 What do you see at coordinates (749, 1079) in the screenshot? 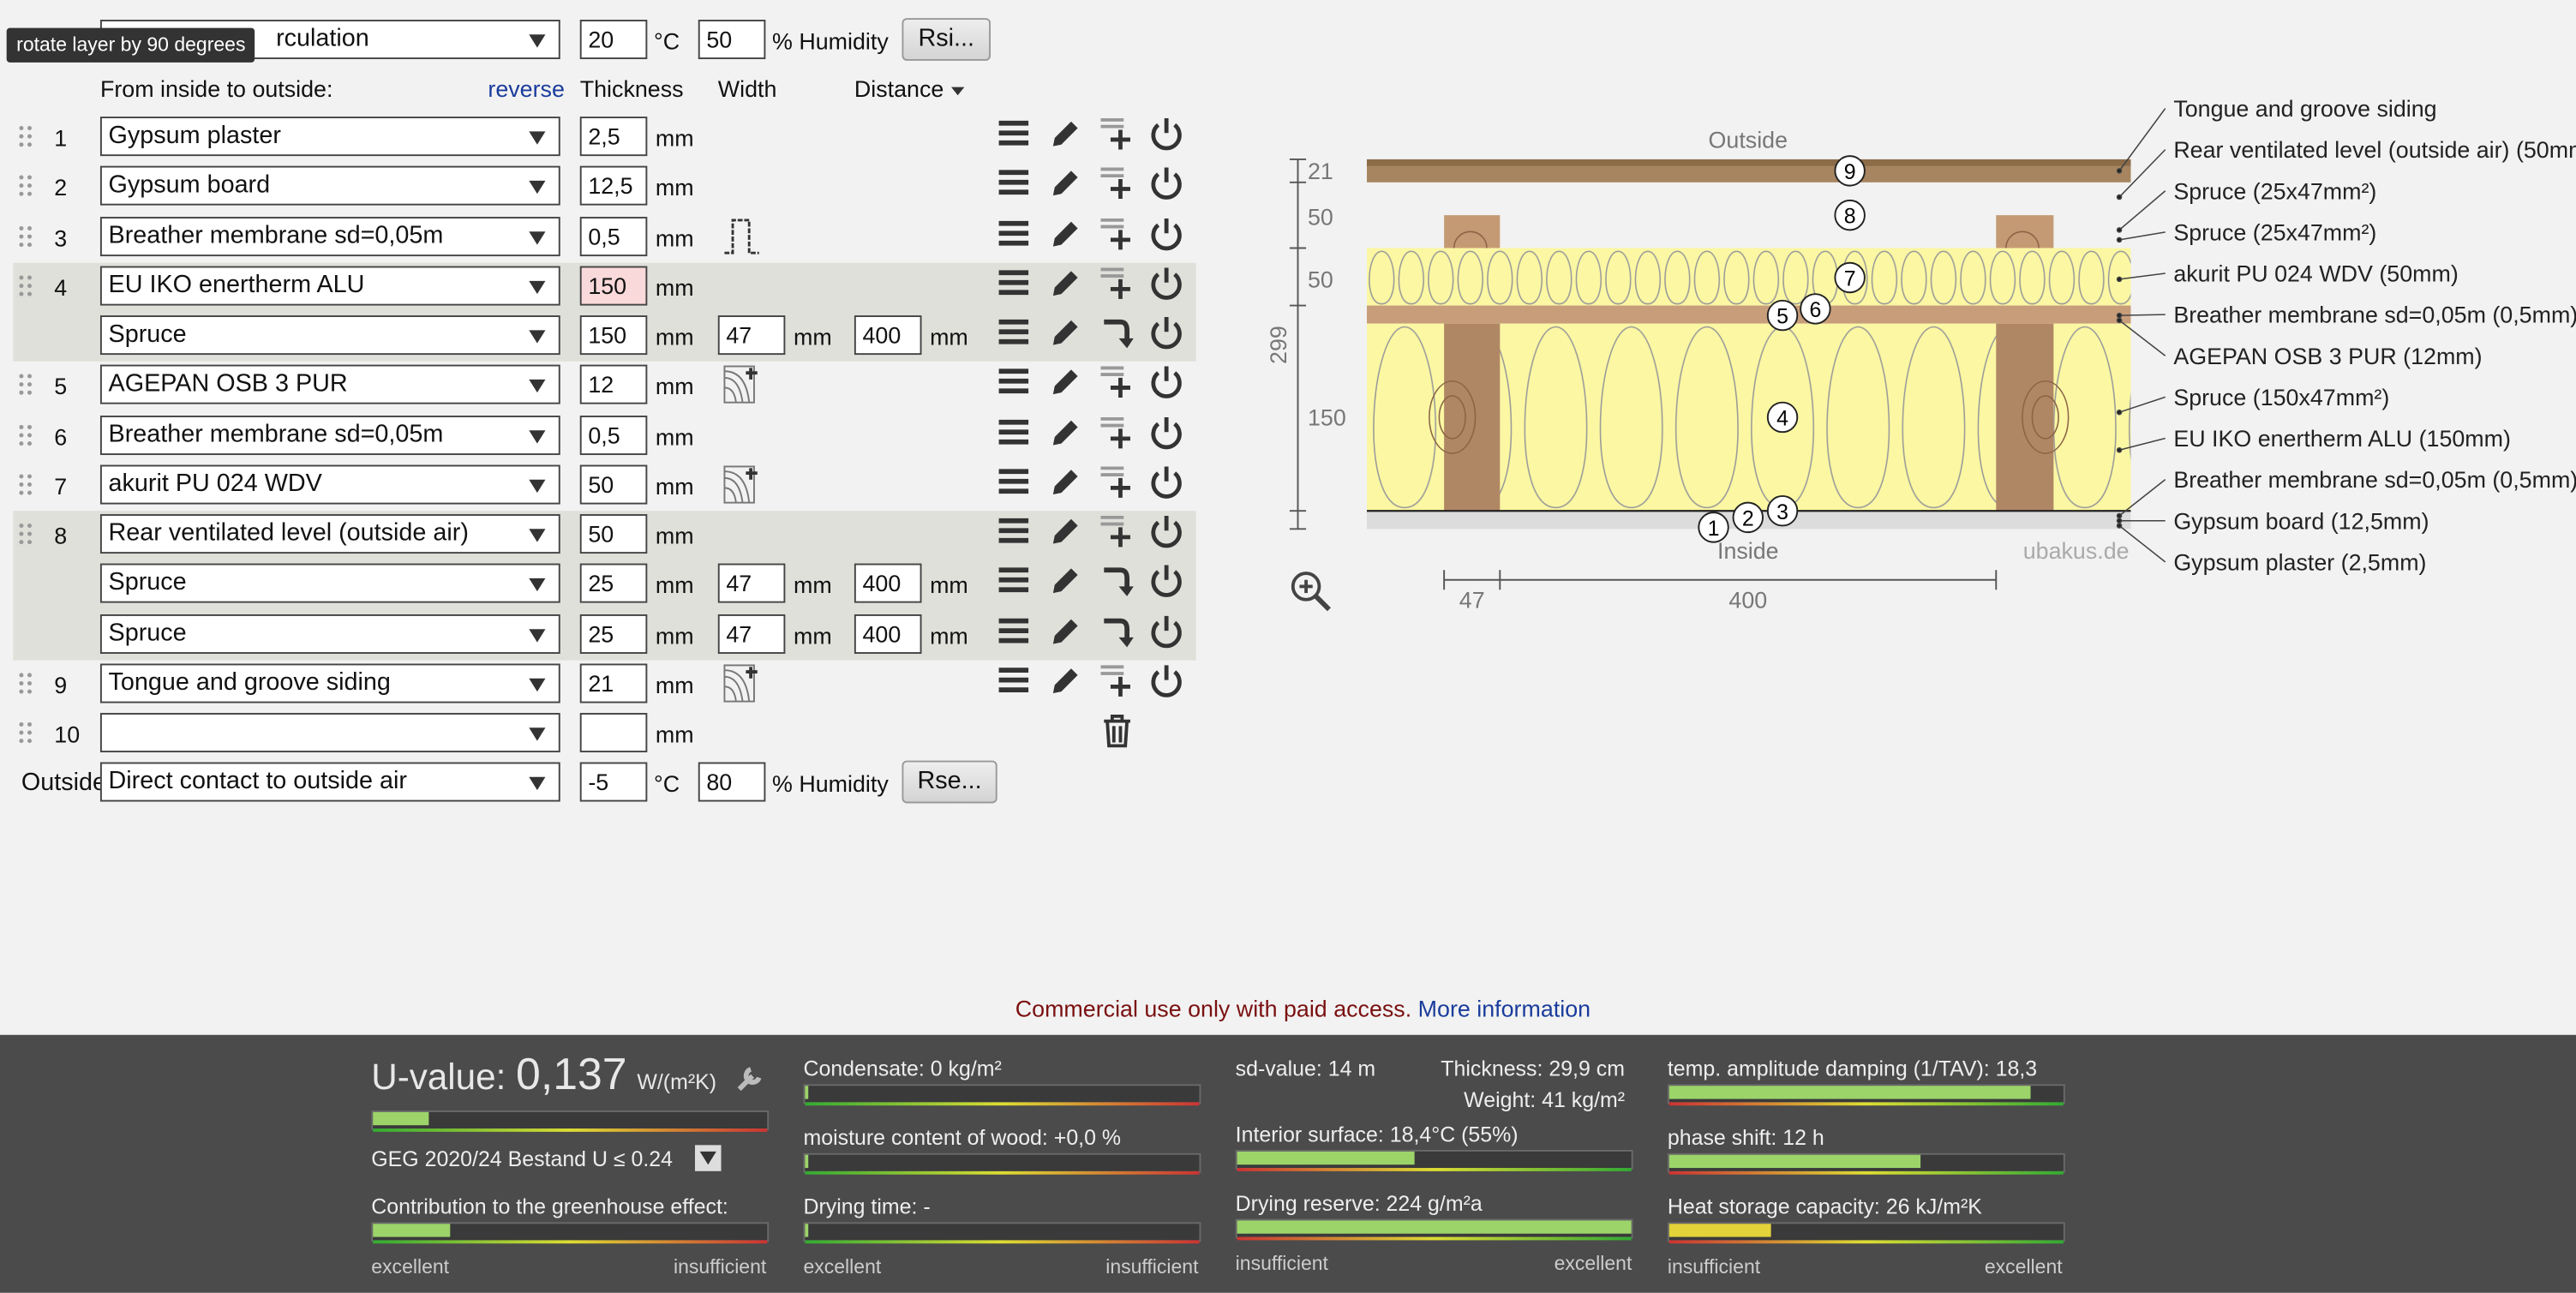
I see `wrench-icon` at bounding box center [749, 1079].